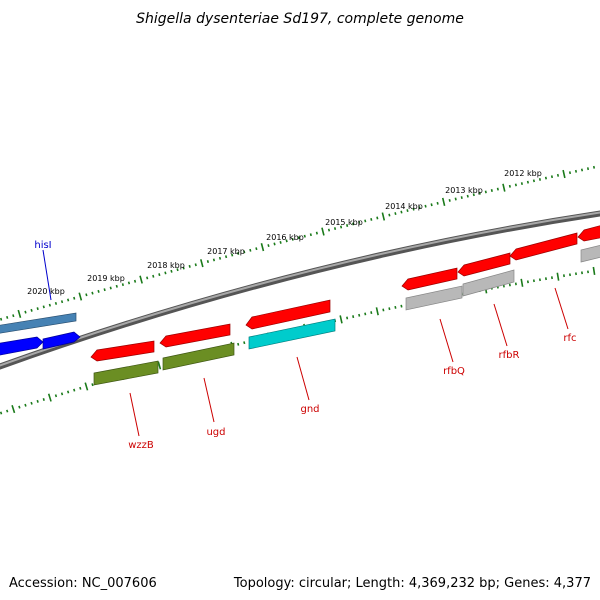  I want to click on scale-label-2017: 2017 kbp, so click(226, 251).